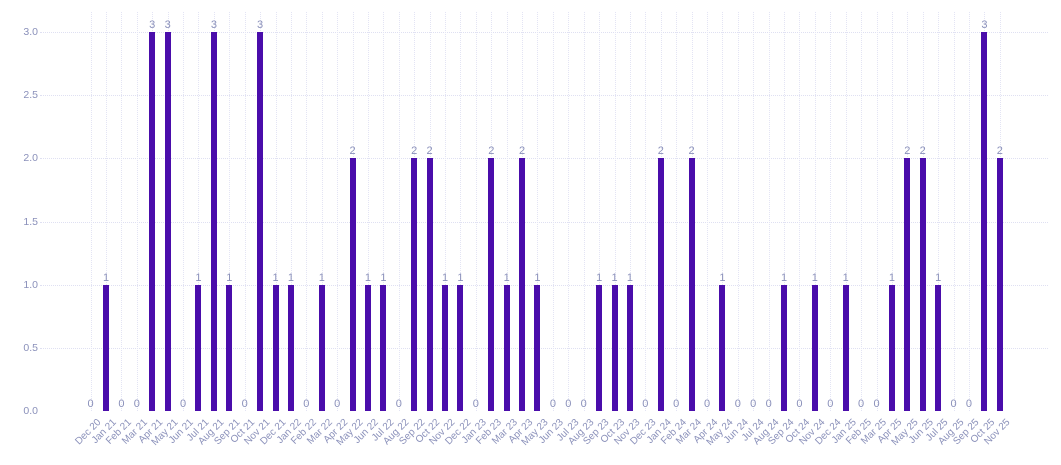 The width and height of the screenshot is (1061, 465). I want to click on y-axis-tick-label: 0.0, so click(30, 411).